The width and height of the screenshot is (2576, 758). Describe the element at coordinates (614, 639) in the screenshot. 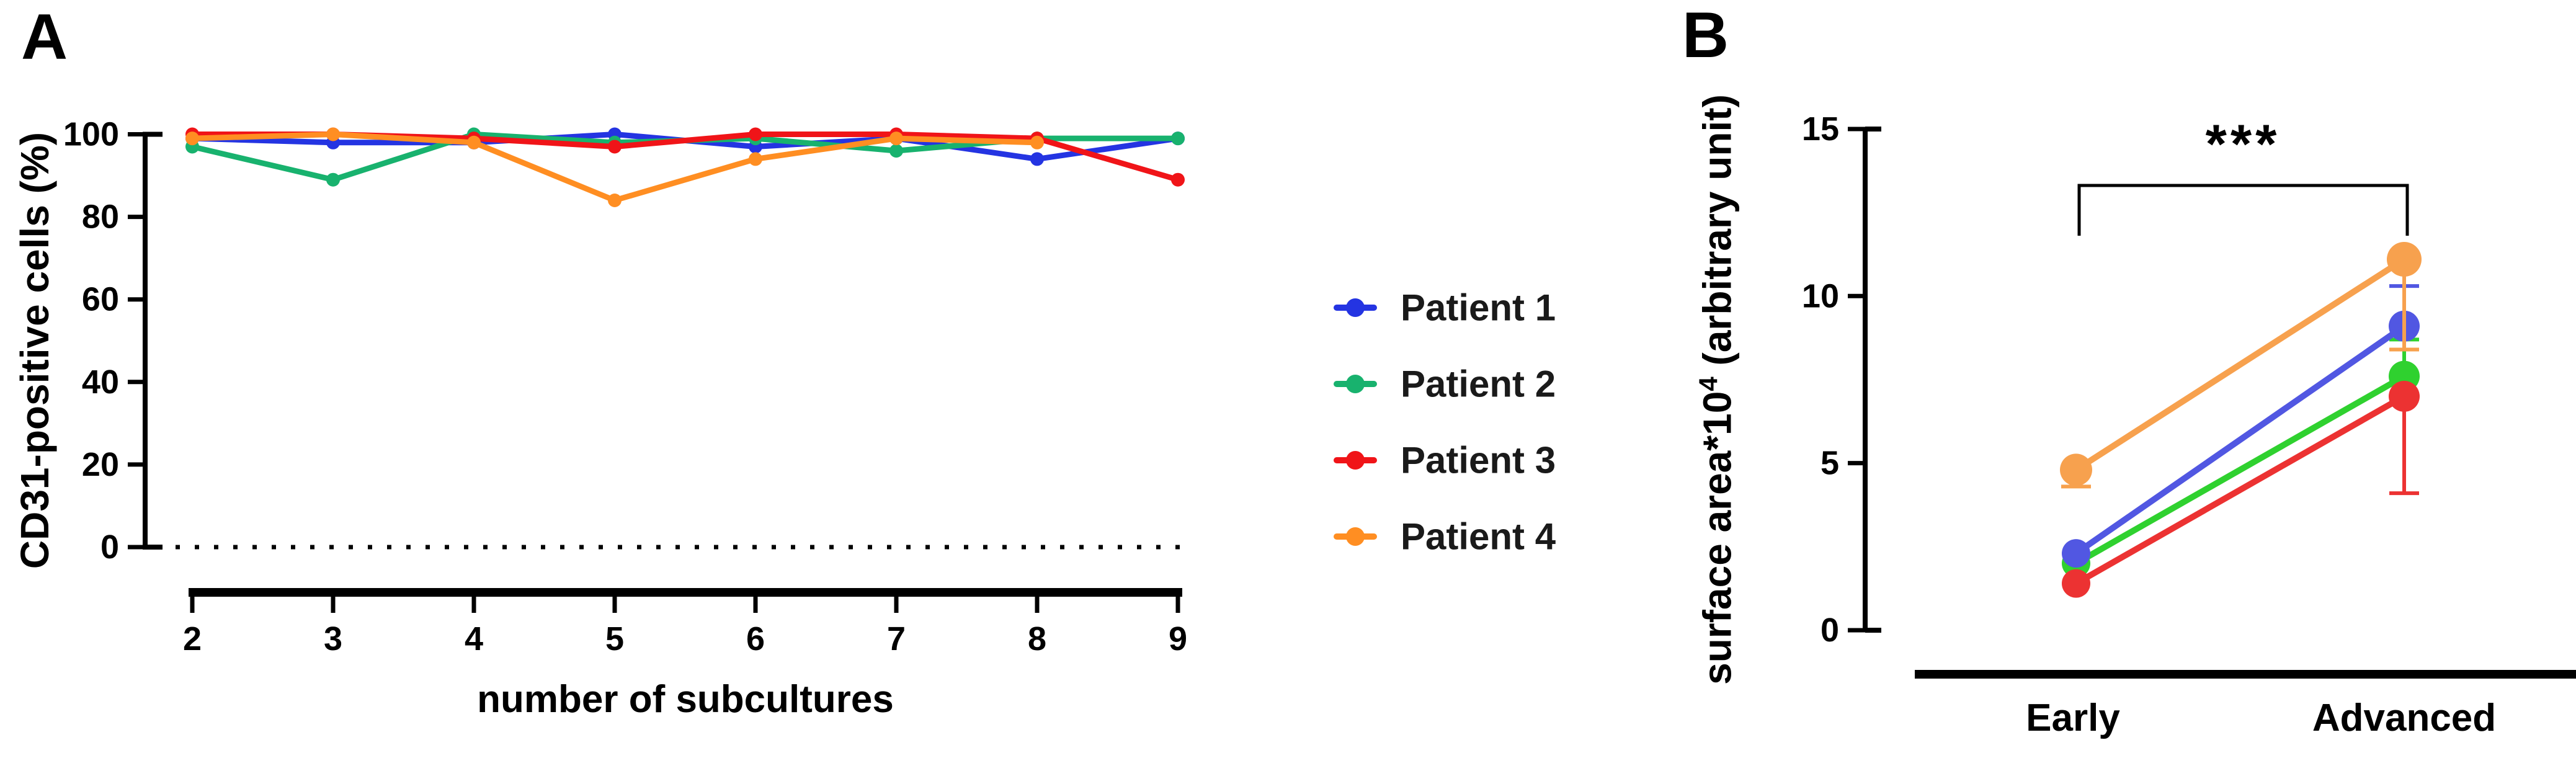

I see `panel-a-x-tick-label: 5` at that location.